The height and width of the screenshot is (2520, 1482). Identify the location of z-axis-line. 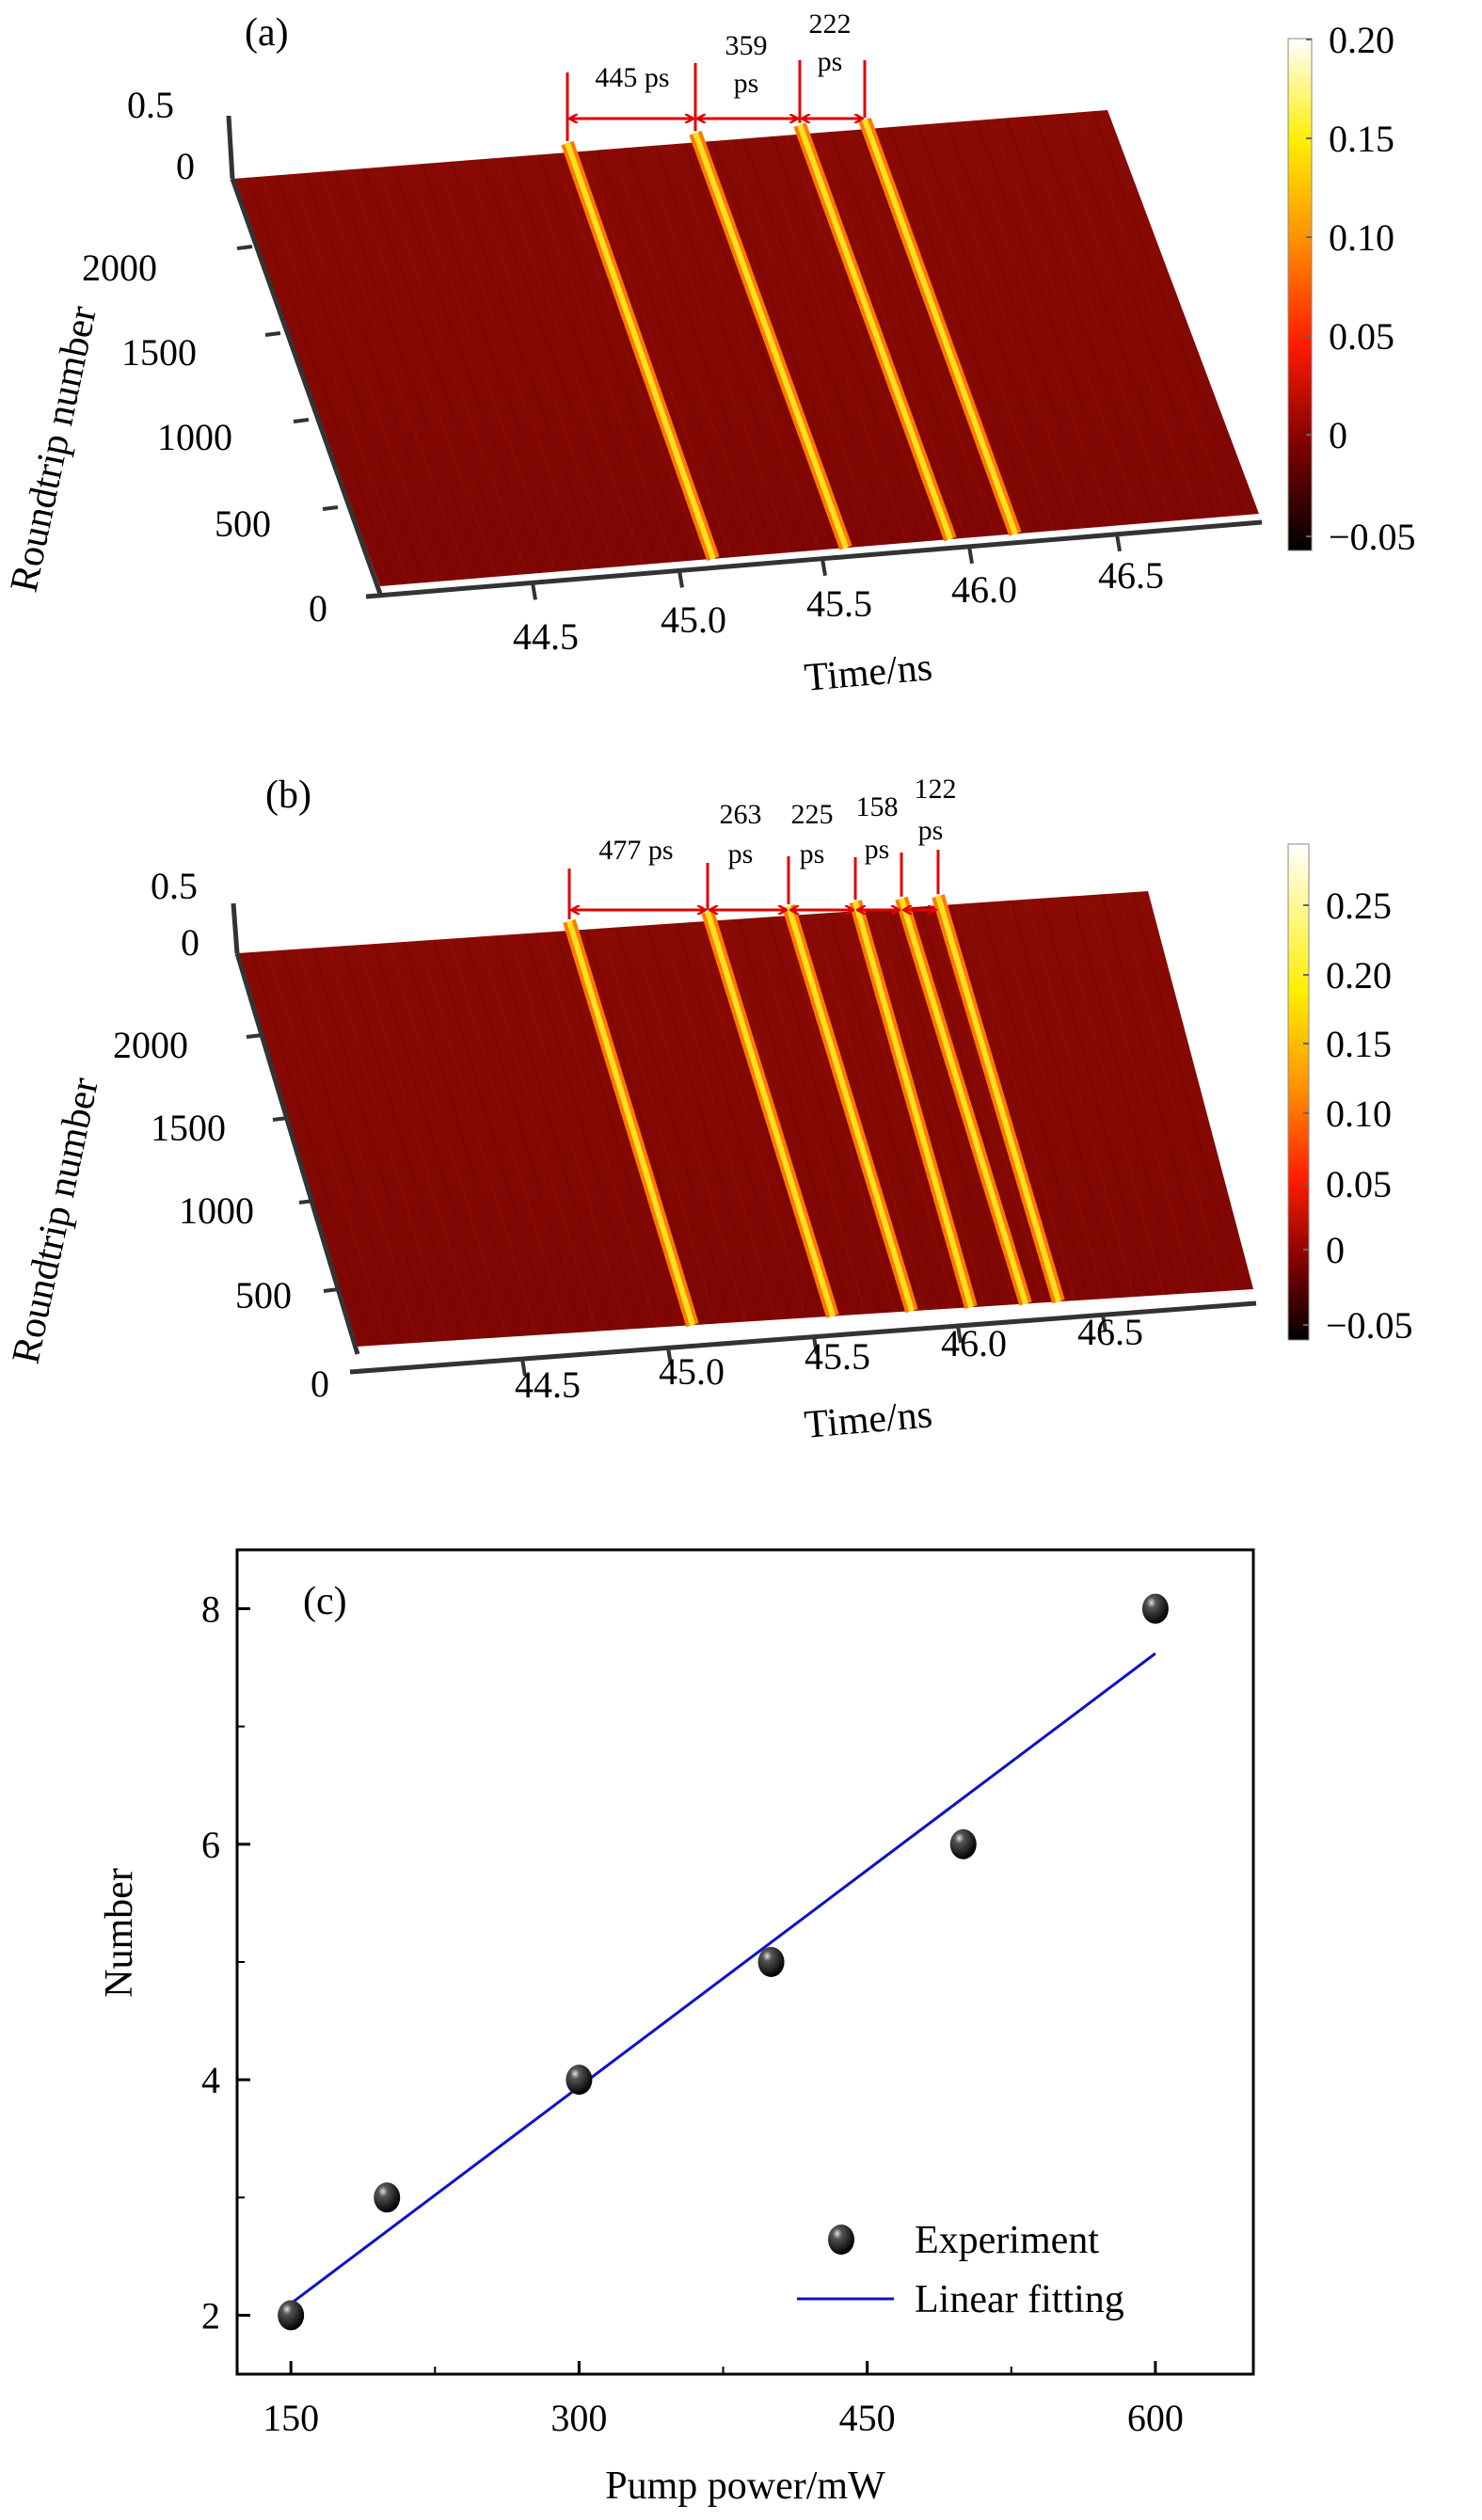
(231, 147).